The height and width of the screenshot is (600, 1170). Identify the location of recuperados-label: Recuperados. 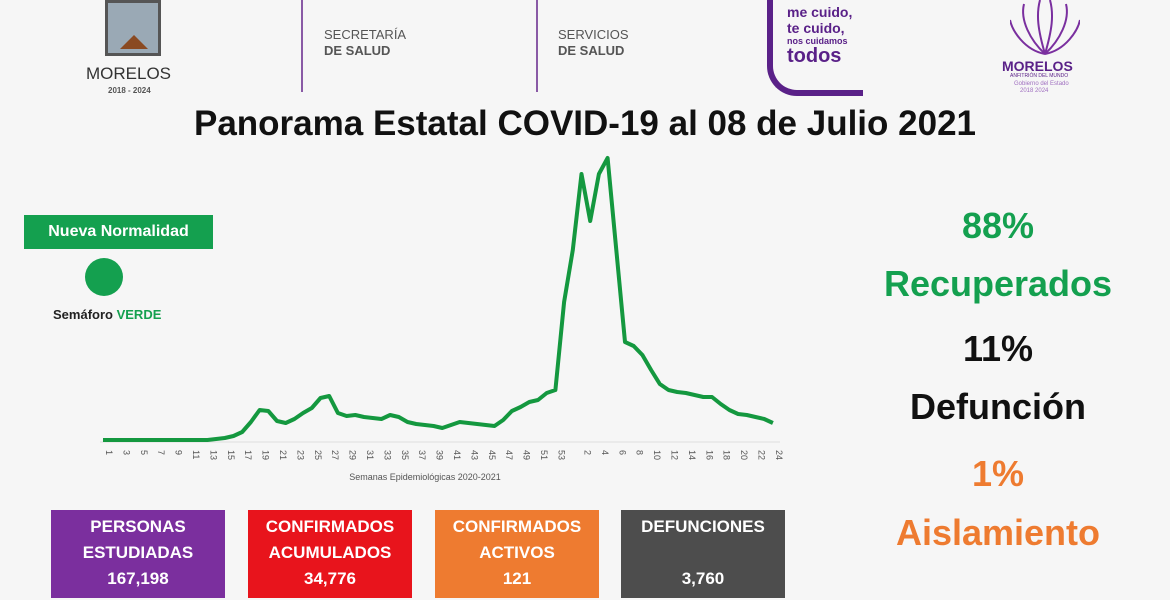
(998, 283).